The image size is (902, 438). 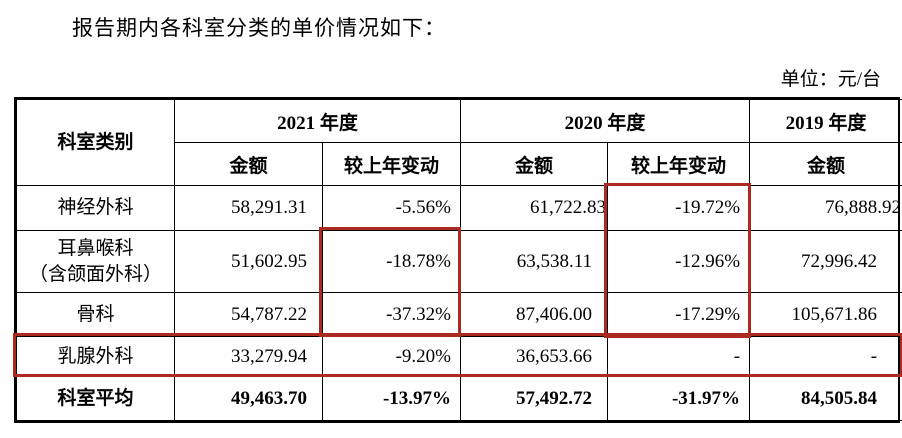 What do you see at coordinates (534, 164) in the screenshot?
I see `subheader-amount-2020: 金额` at bounding box center [534, 164].